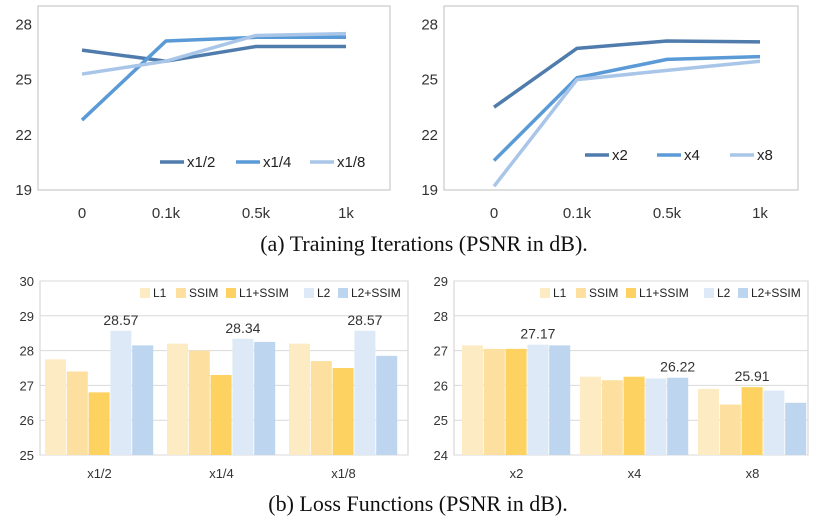 Image resolution: width=814 pixels, height=520 pixels. Describe the element at coordinates (265, 398) in the screenshot. I see `bar-x1/4-L2+SSIM` at that location.